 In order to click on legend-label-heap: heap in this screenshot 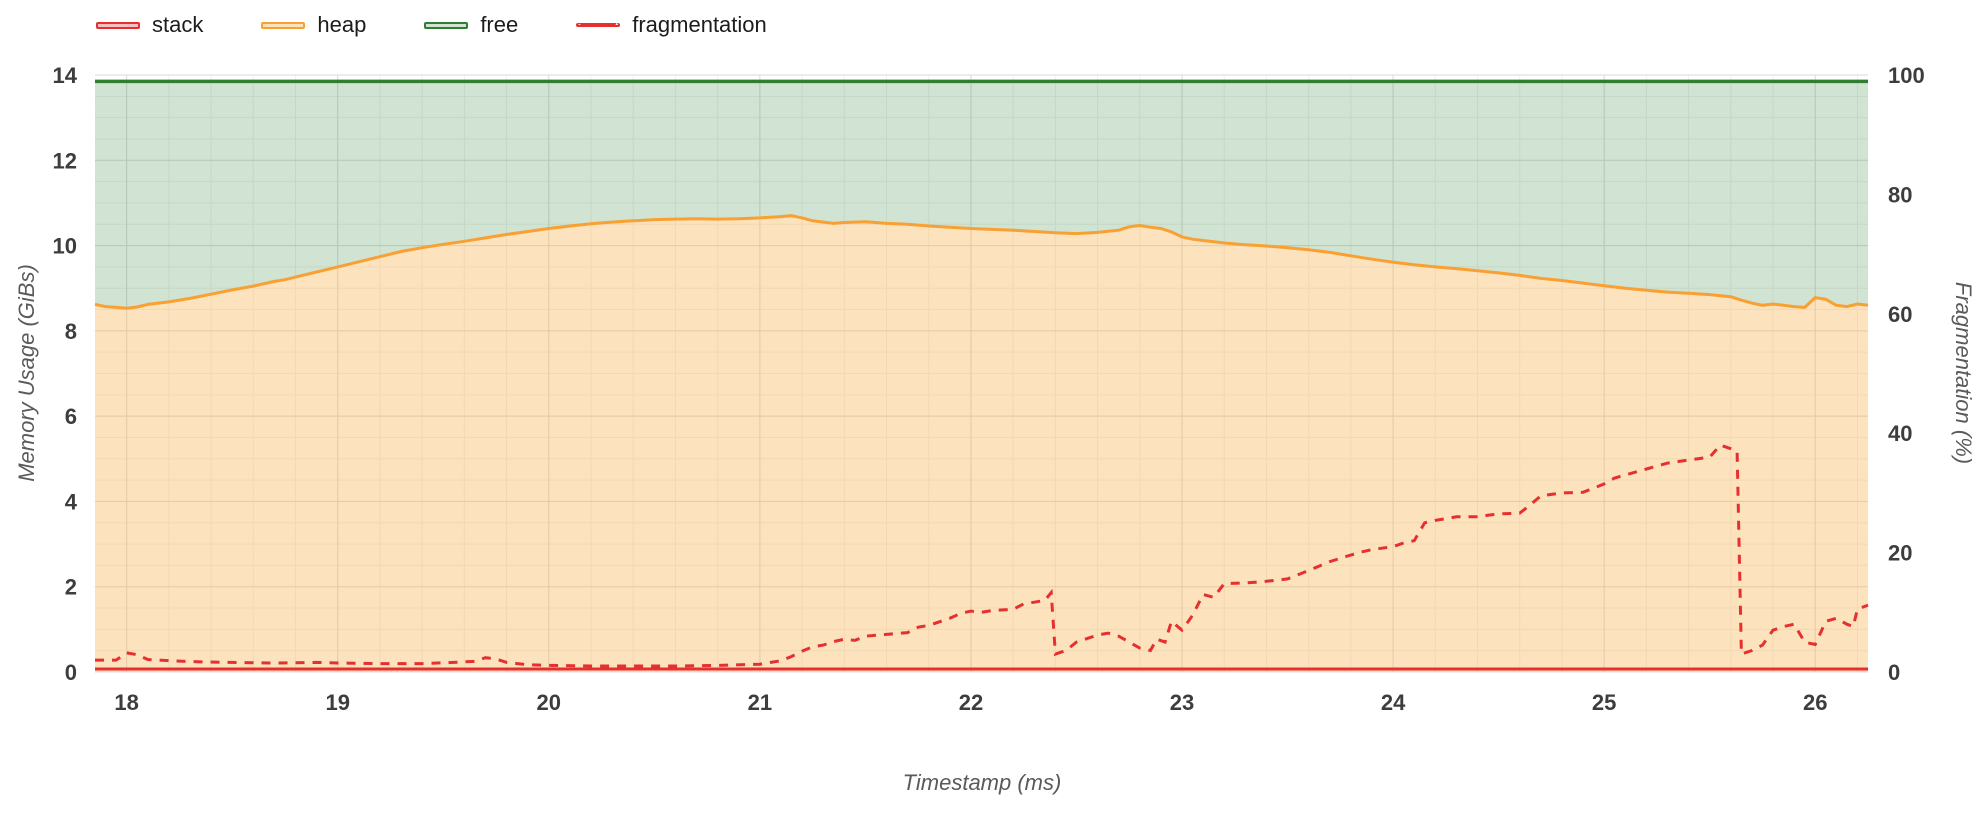, I will do `click(342, 24)`.